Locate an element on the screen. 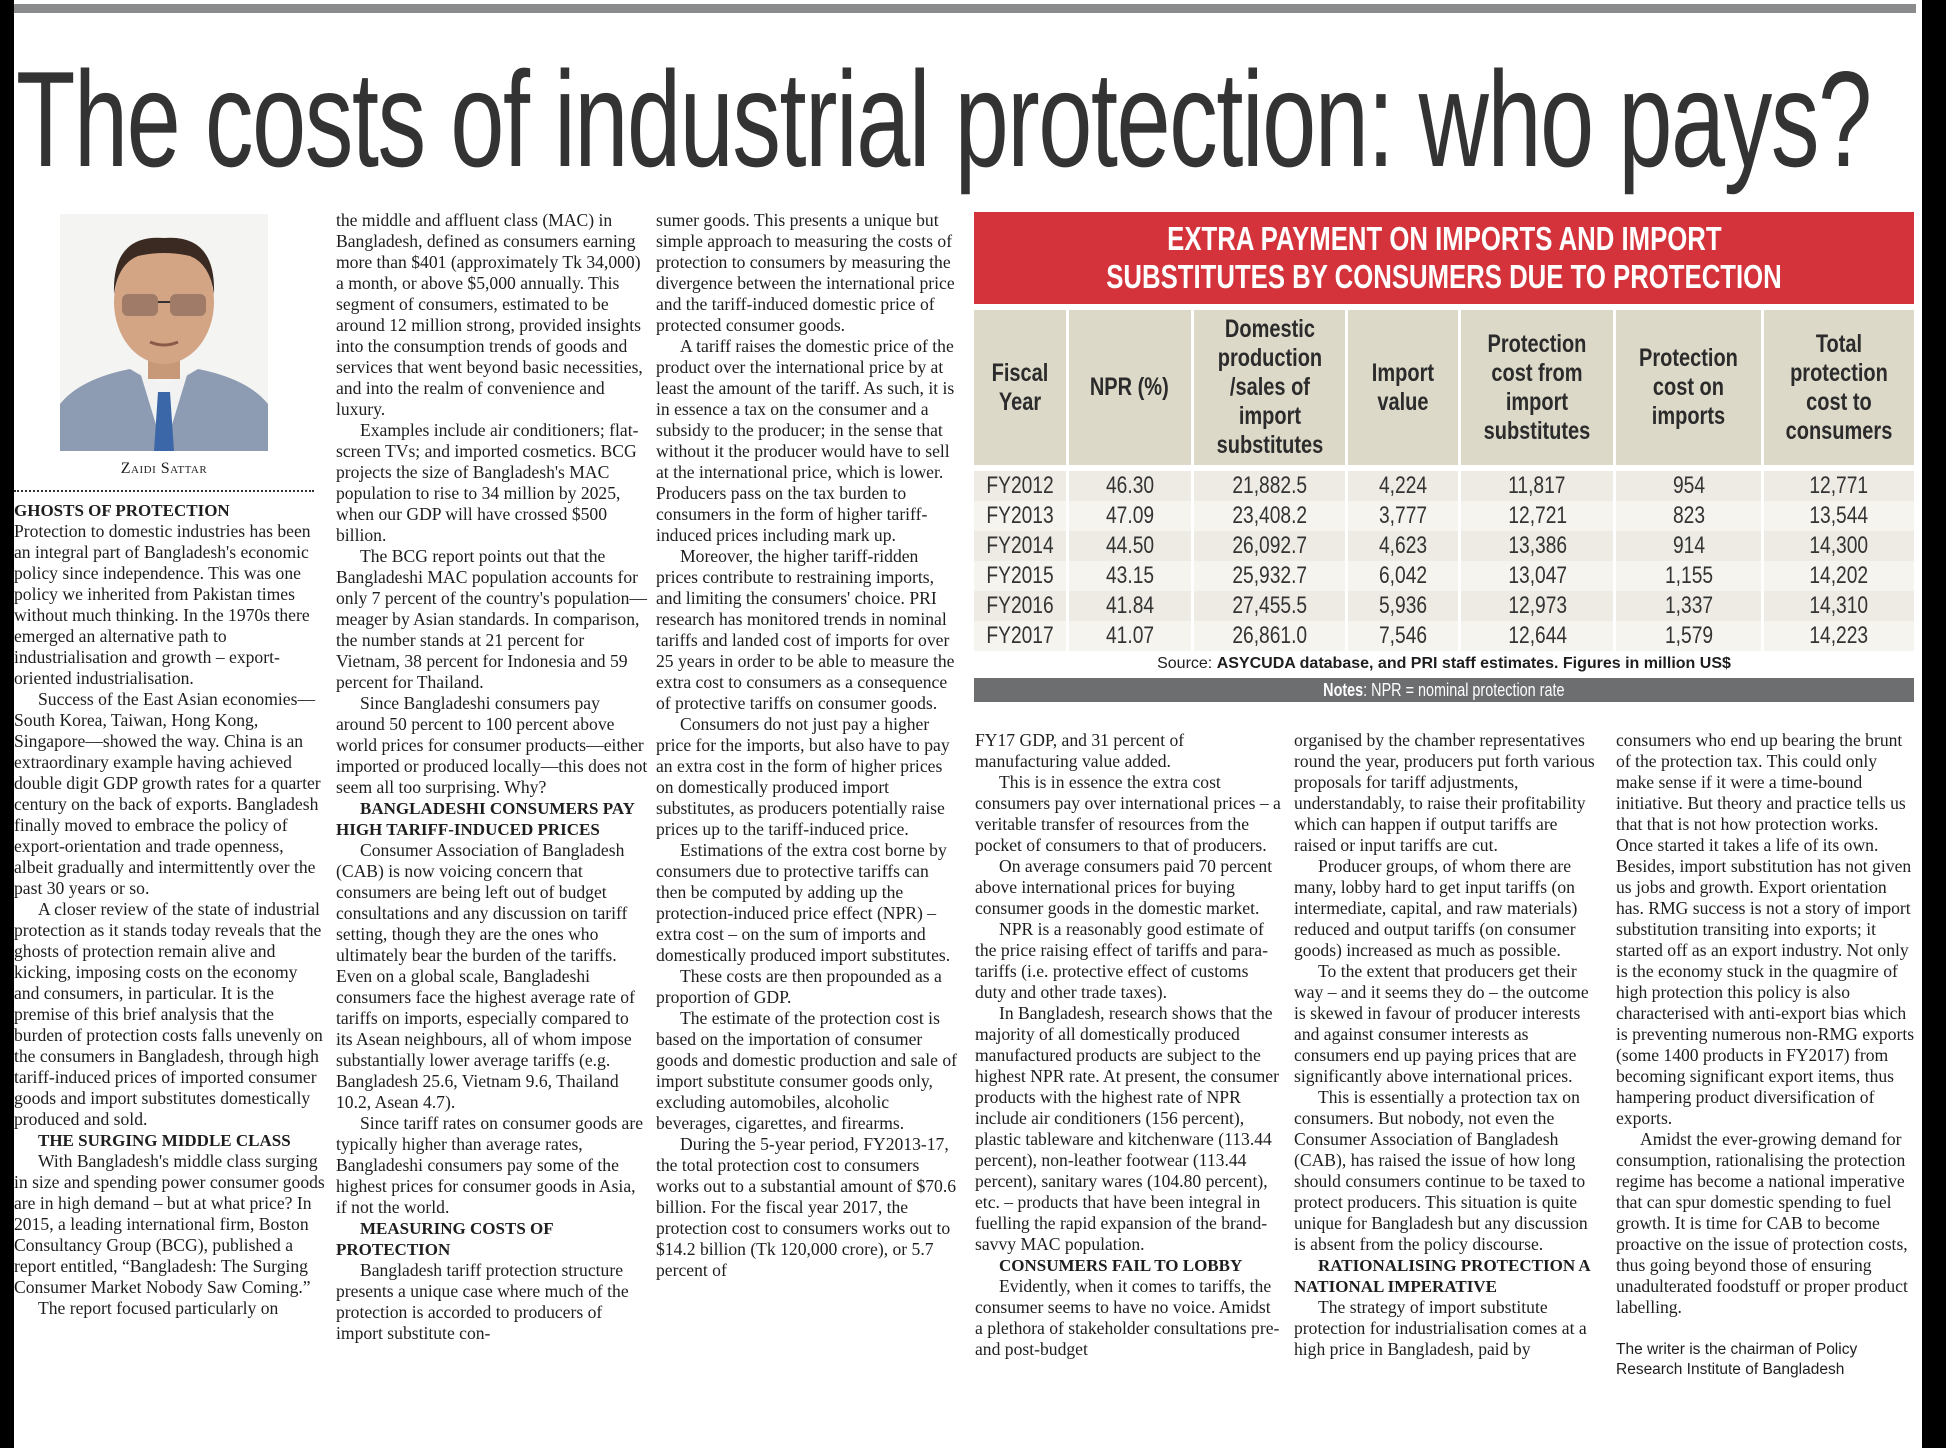  author-photo is located at coordinates (164, 332).